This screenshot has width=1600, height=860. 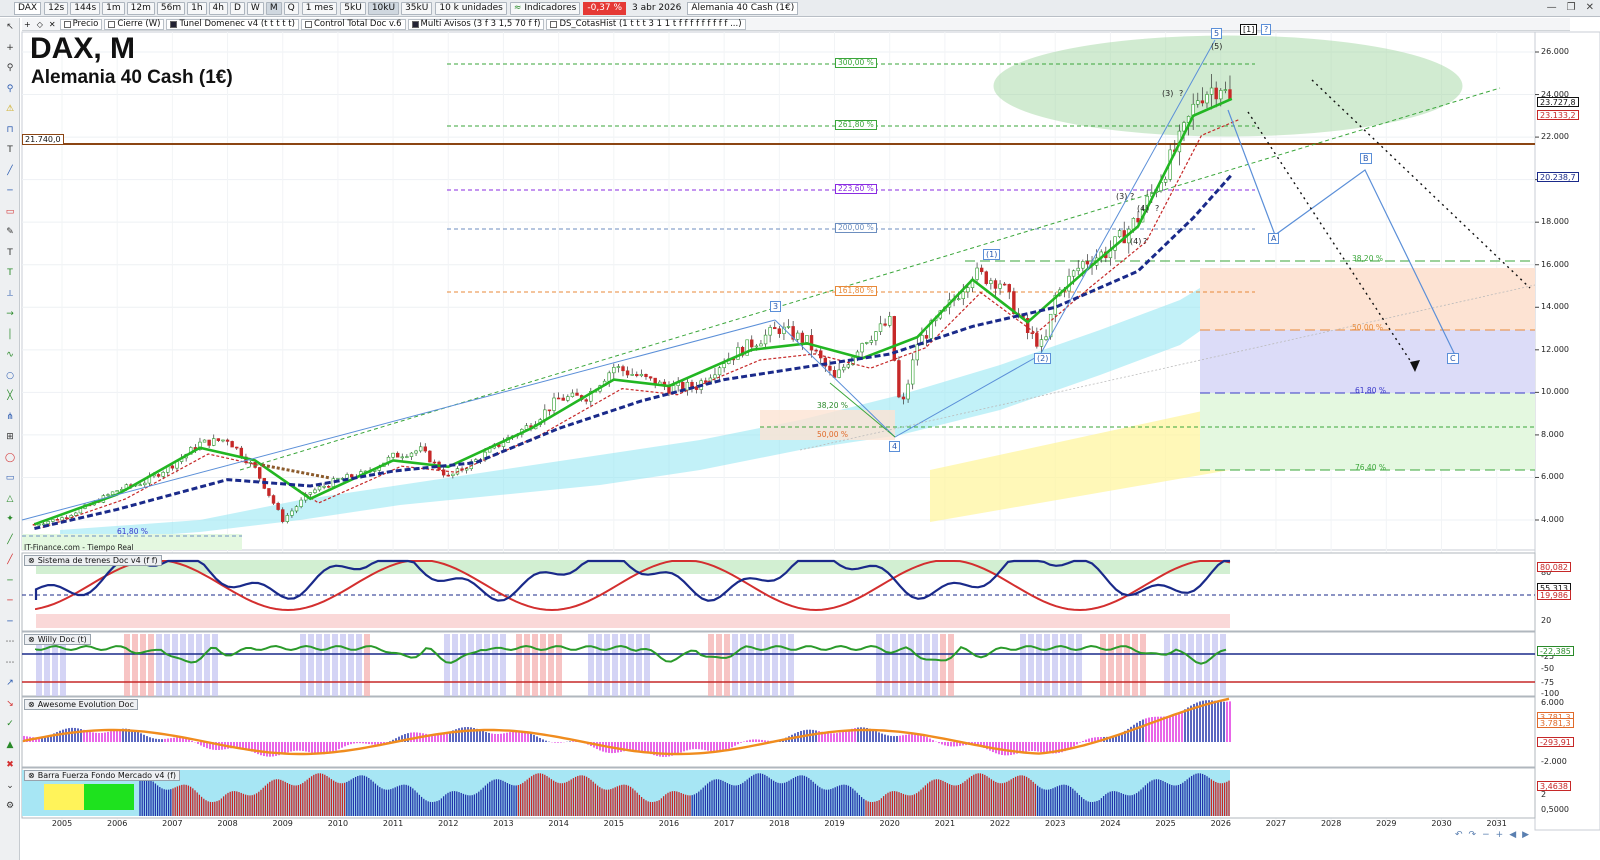 I want to click on wave-label: A, so click(x=1274, y=238).